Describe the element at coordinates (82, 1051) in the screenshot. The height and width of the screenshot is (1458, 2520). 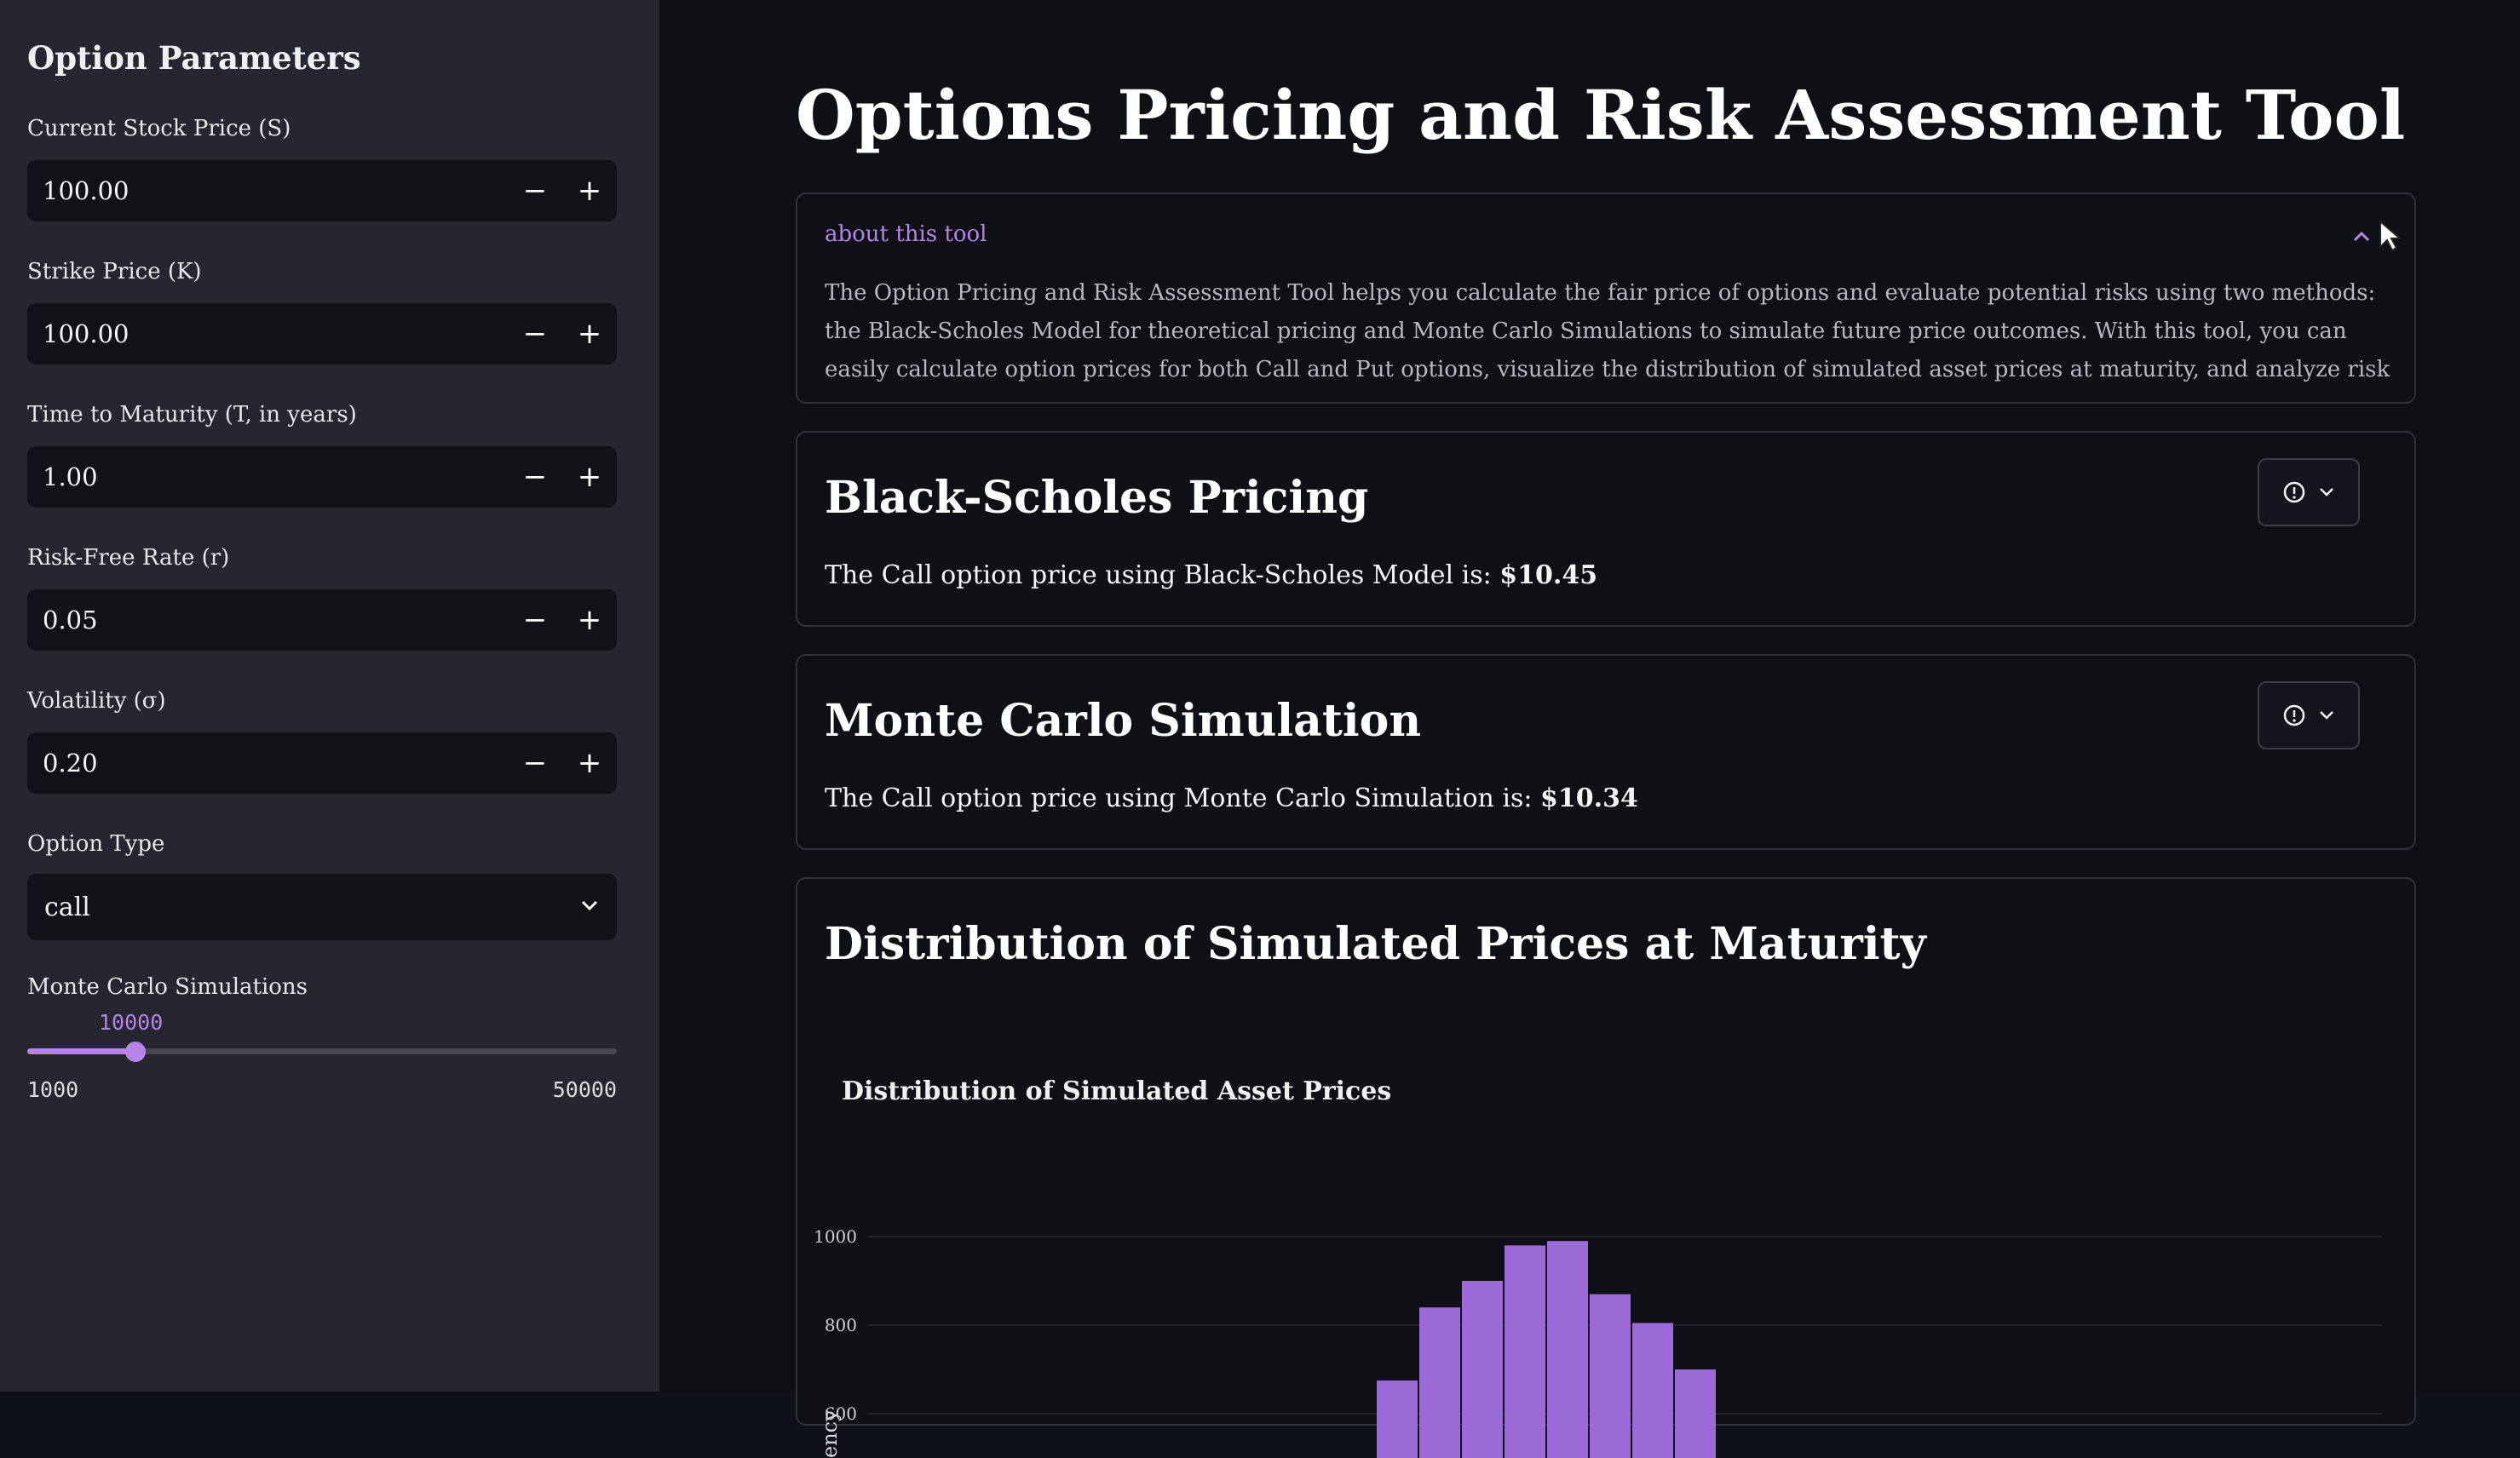
I see `slider-fill` at that location.